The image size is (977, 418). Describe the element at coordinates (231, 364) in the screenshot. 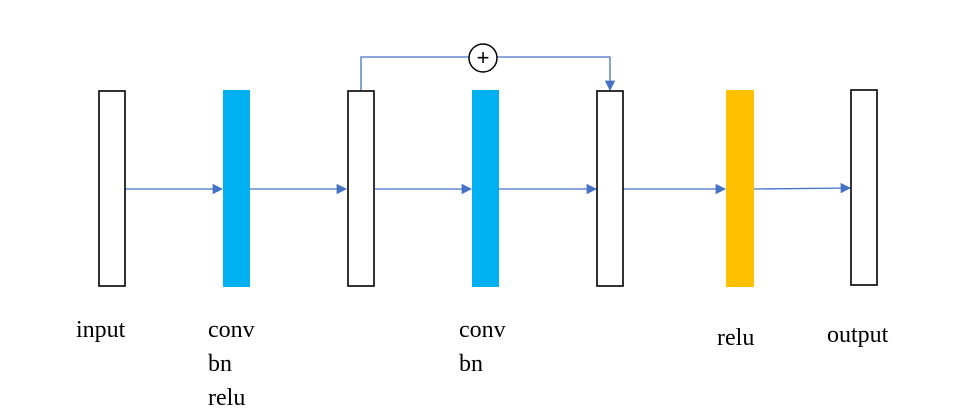

I see `conv1-label: conv bn relu` at that location.